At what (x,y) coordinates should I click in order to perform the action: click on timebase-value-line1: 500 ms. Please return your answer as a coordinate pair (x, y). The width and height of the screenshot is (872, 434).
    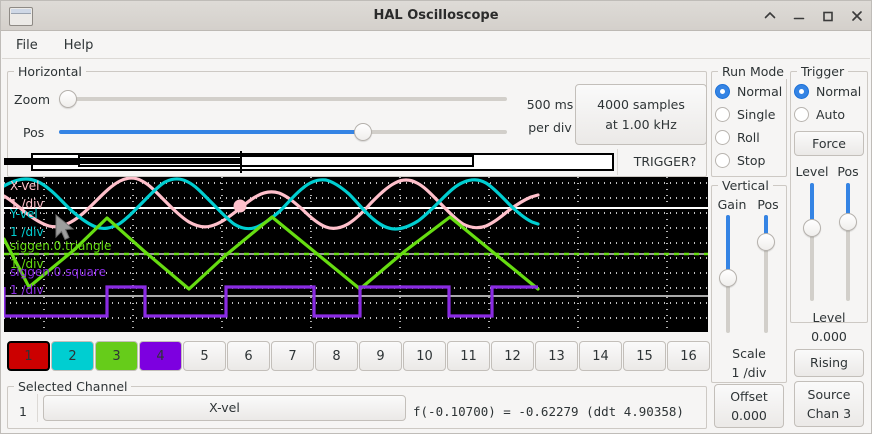
    Looking at the image, I should click on (550, 104).